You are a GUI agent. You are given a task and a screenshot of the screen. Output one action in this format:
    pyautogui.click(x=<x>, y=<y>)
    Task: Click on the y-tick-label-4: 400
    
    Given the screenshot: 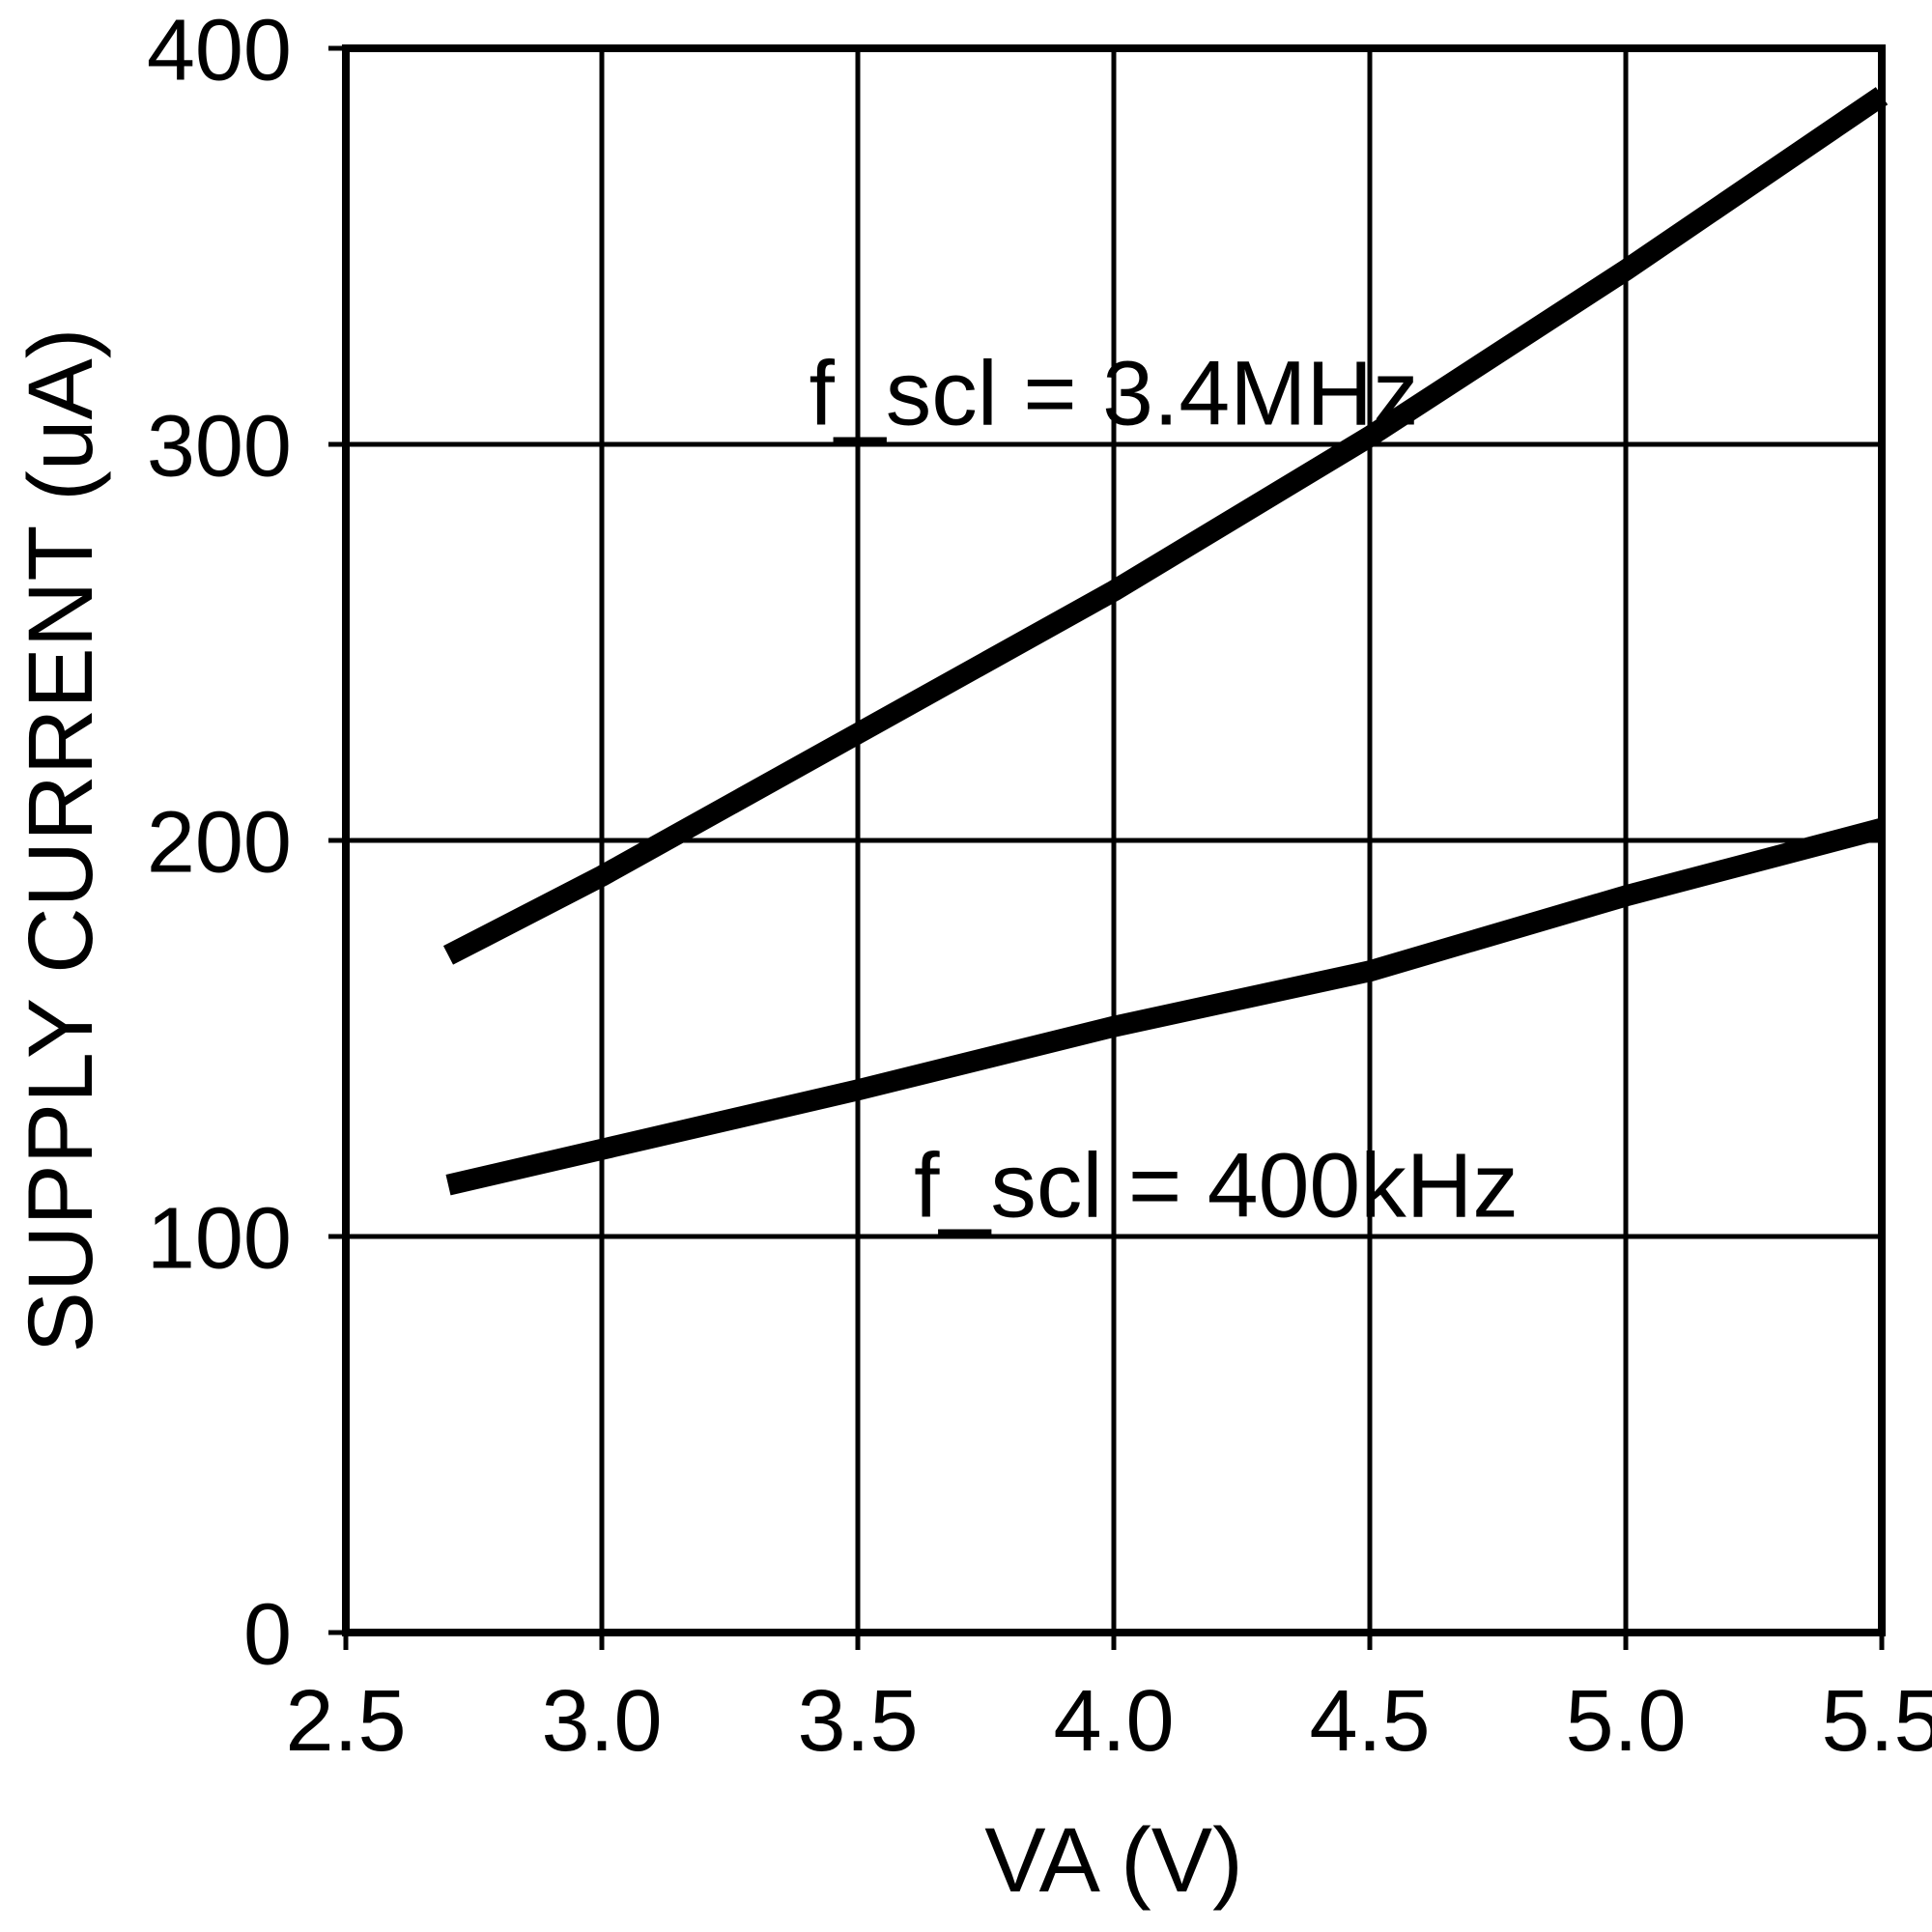 What is the action you would take?
    pyautogui.click(x=219, y=50)
    